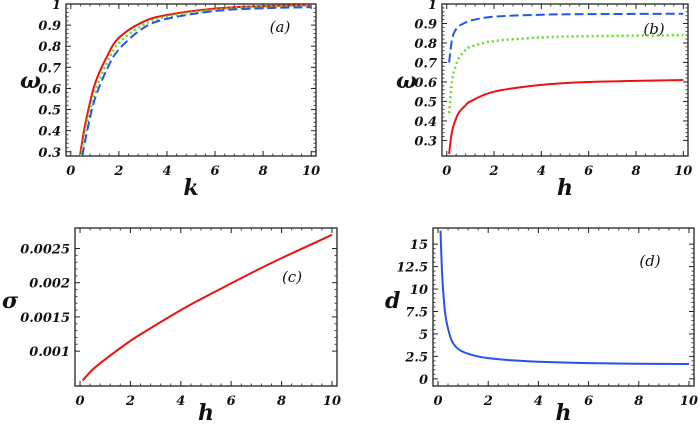 The image size is (700, 431). Describe the element at coordinates (45, 318) in the screenshot. I see `y-tick-label: 0.0015` at that location.